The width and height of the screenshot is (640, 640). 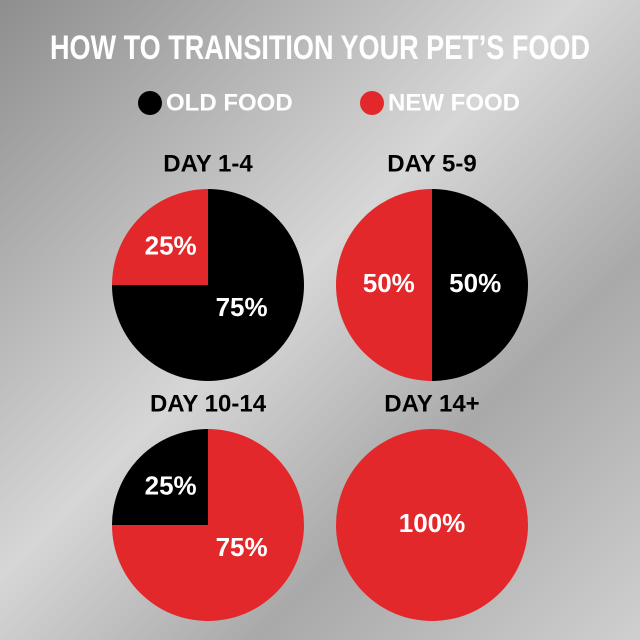 What do you see at coordinates (431, 163) in the screenshot?
I see `pie-title: DAY 5-9` at bounding box center [431, 163].